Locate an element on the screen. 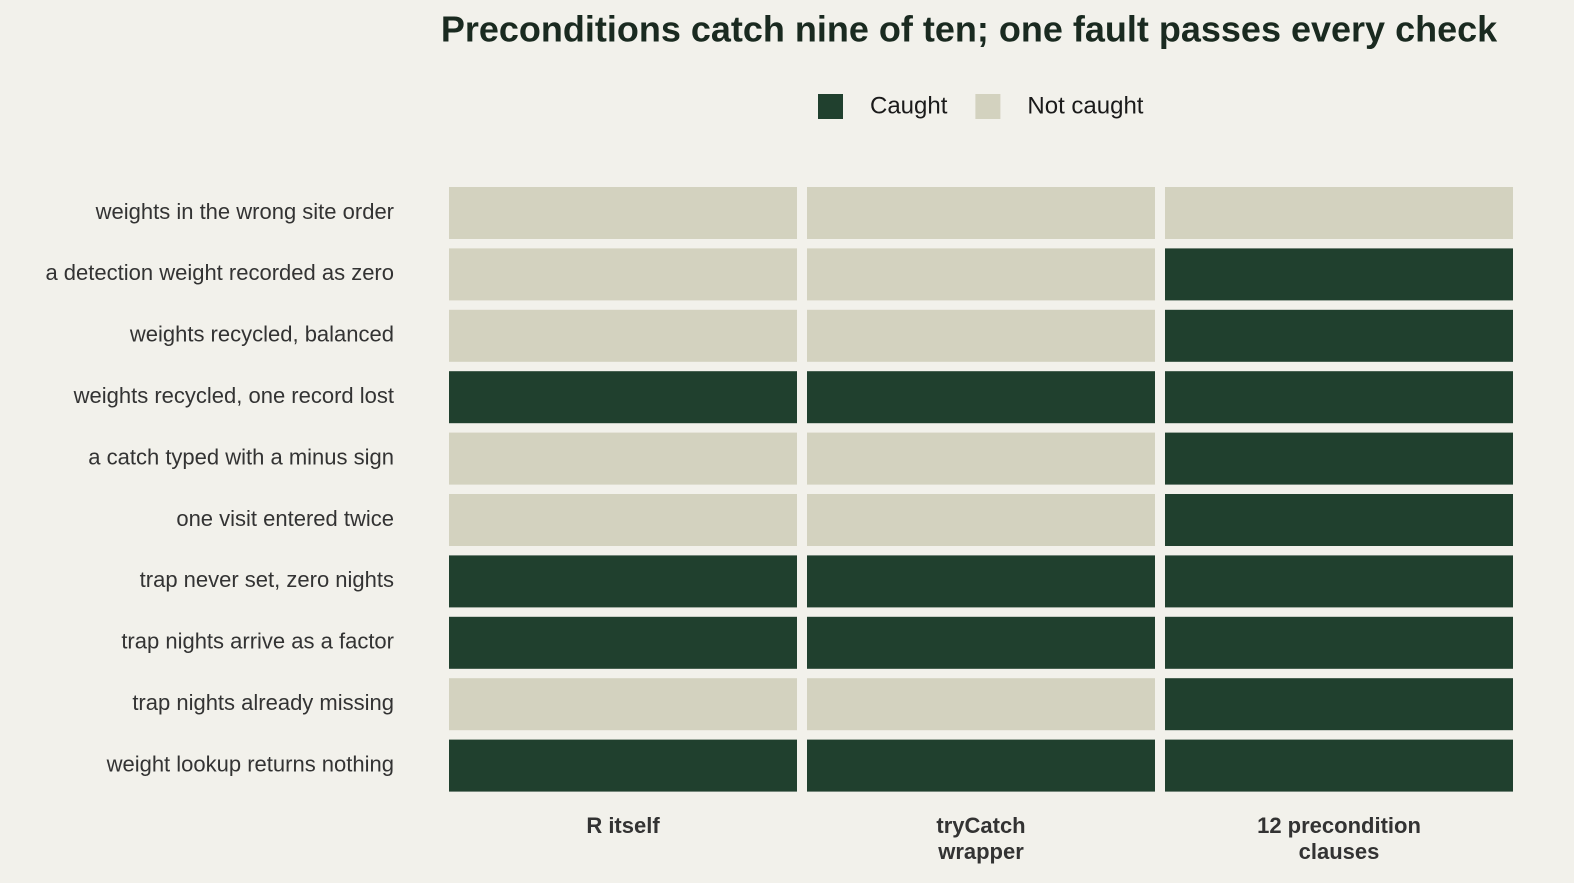  row-label: trap nights arrive as a factor is located at coordinates (257, 641).